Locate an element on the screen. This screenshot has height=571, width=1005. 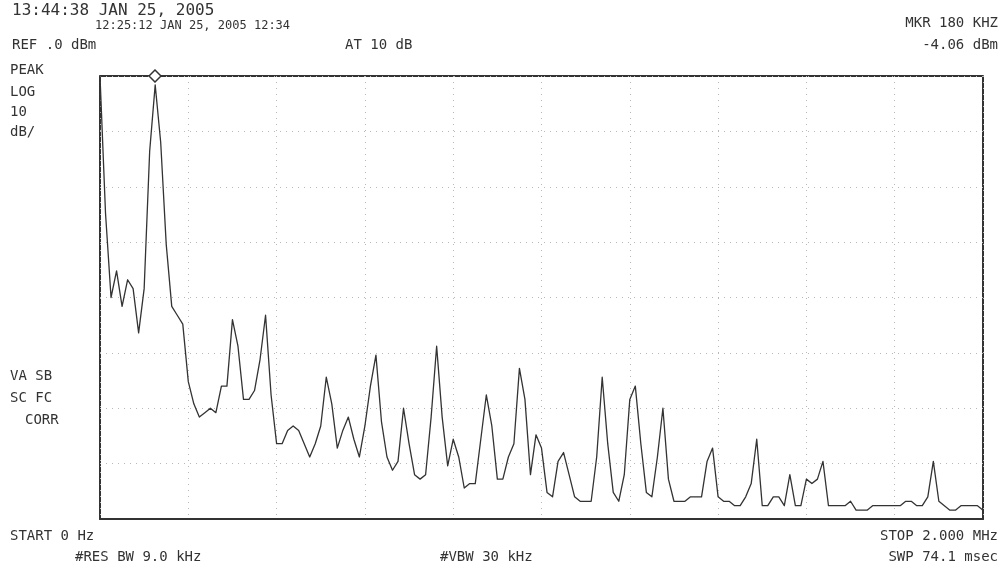
text: 12:25:12 JAN 25, 2005 12:34 is located at coordinates (193, 25).